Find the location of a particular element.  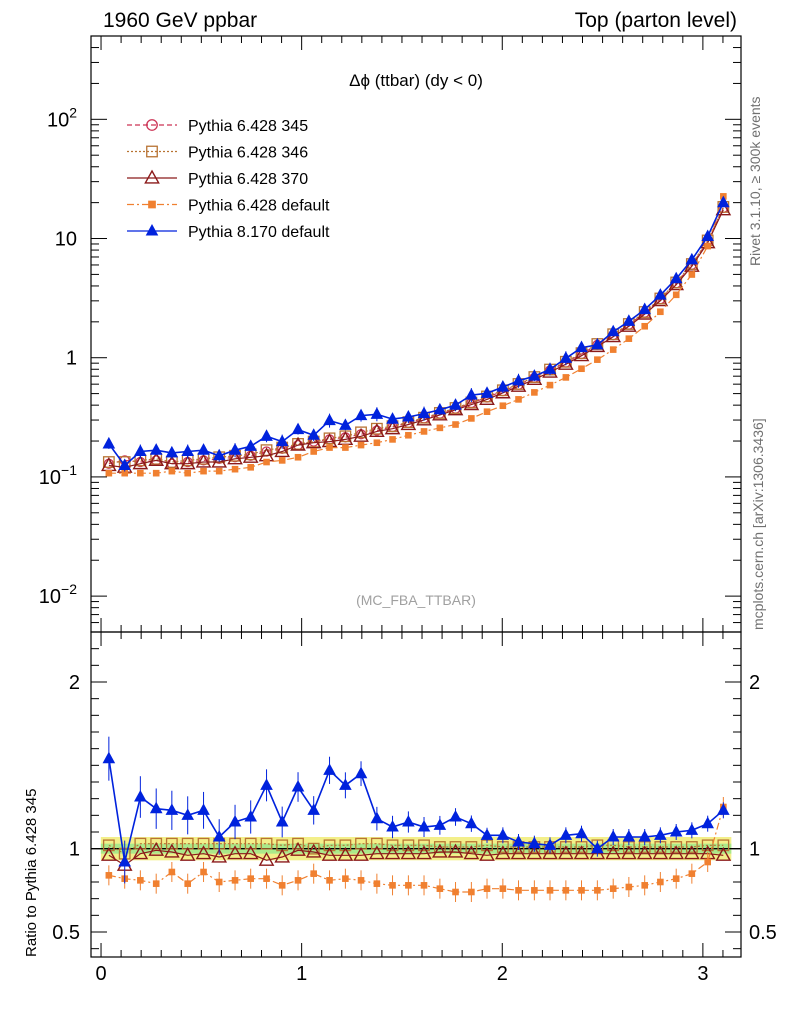

energy-label: 1960 GeV ppbar is located at coordinates (180, 20).